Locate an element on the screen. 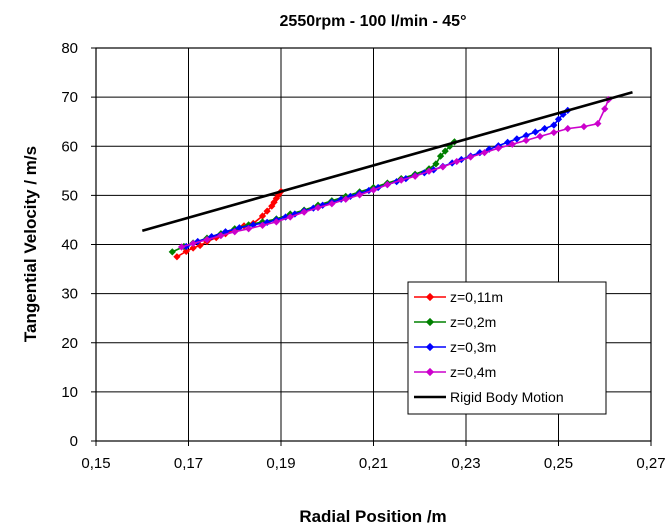 Image resolution: width=666 pixels, height=530 pixels. y-tick-label: 20 is located at coordinates (69, 343).